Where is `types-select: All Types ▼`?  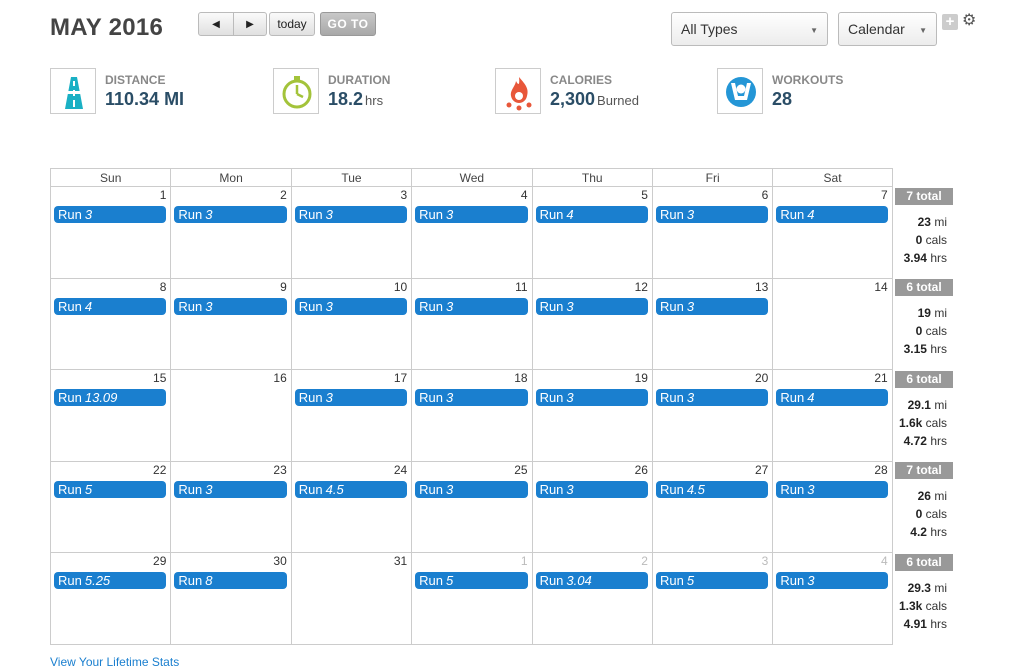 types-select: All Types ▼ is located at coordinates (749, 29).